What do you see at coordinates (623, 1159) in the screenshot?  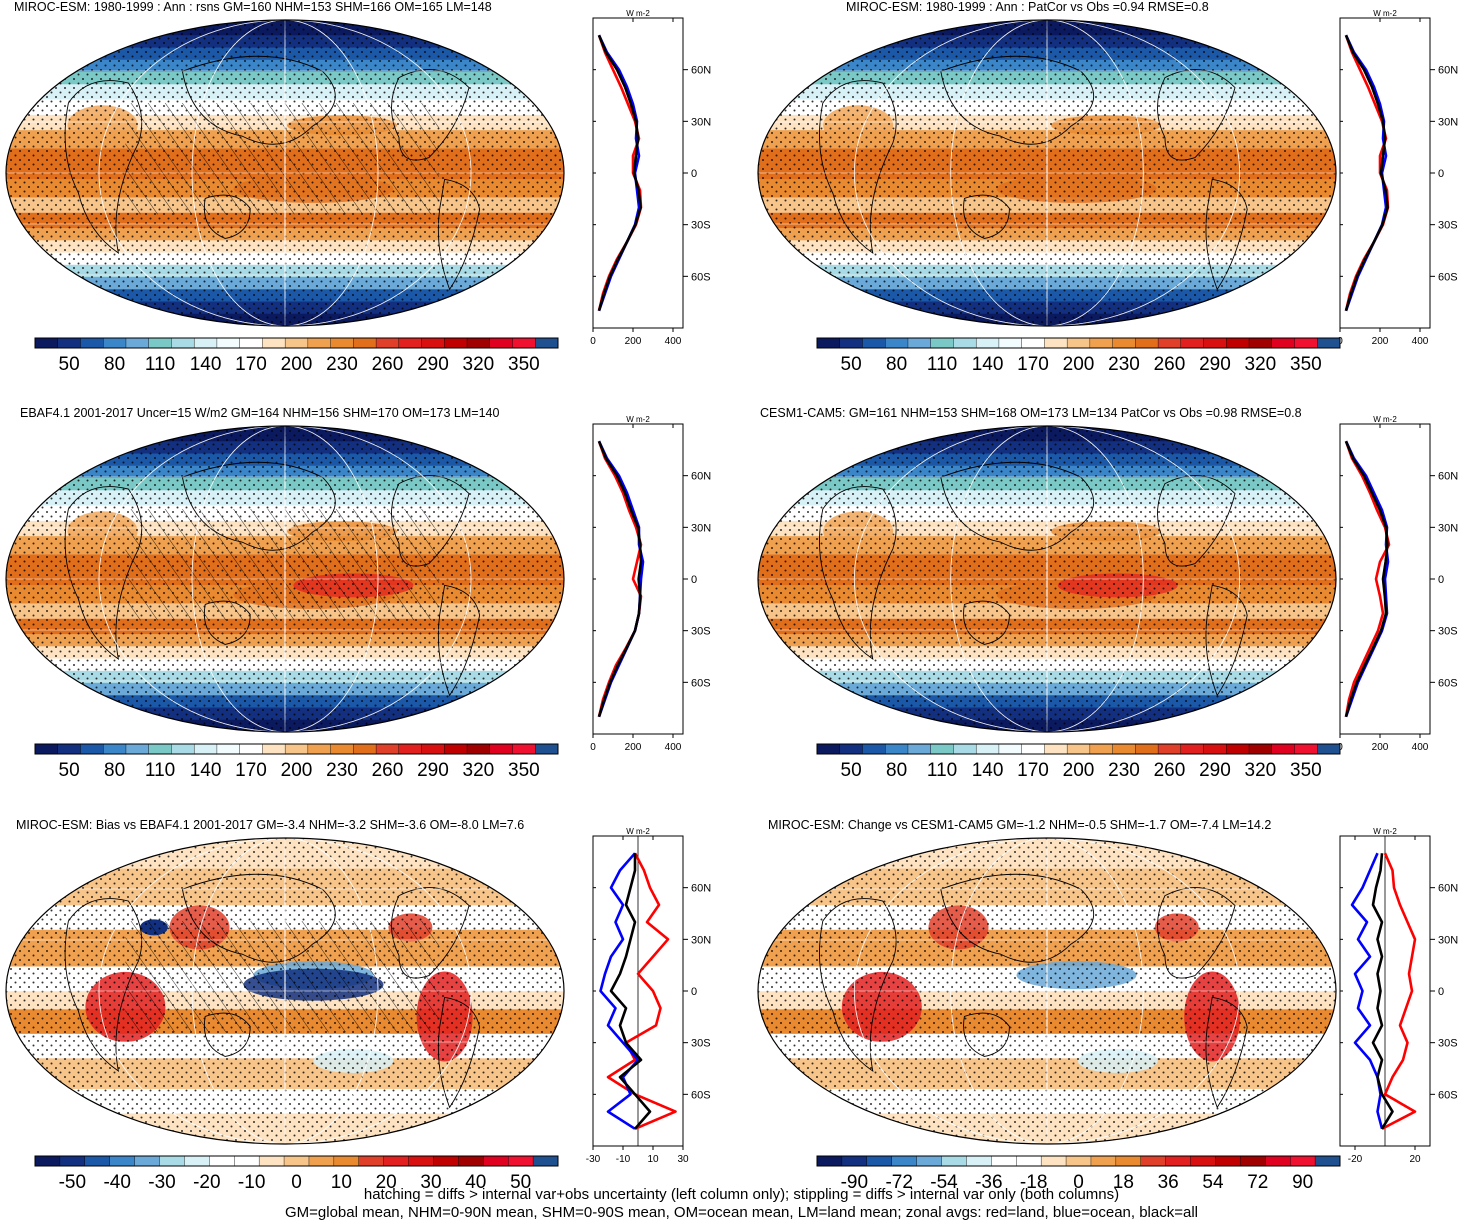 I see `x-tick-label: -10` at bounding box center [623, 1159].